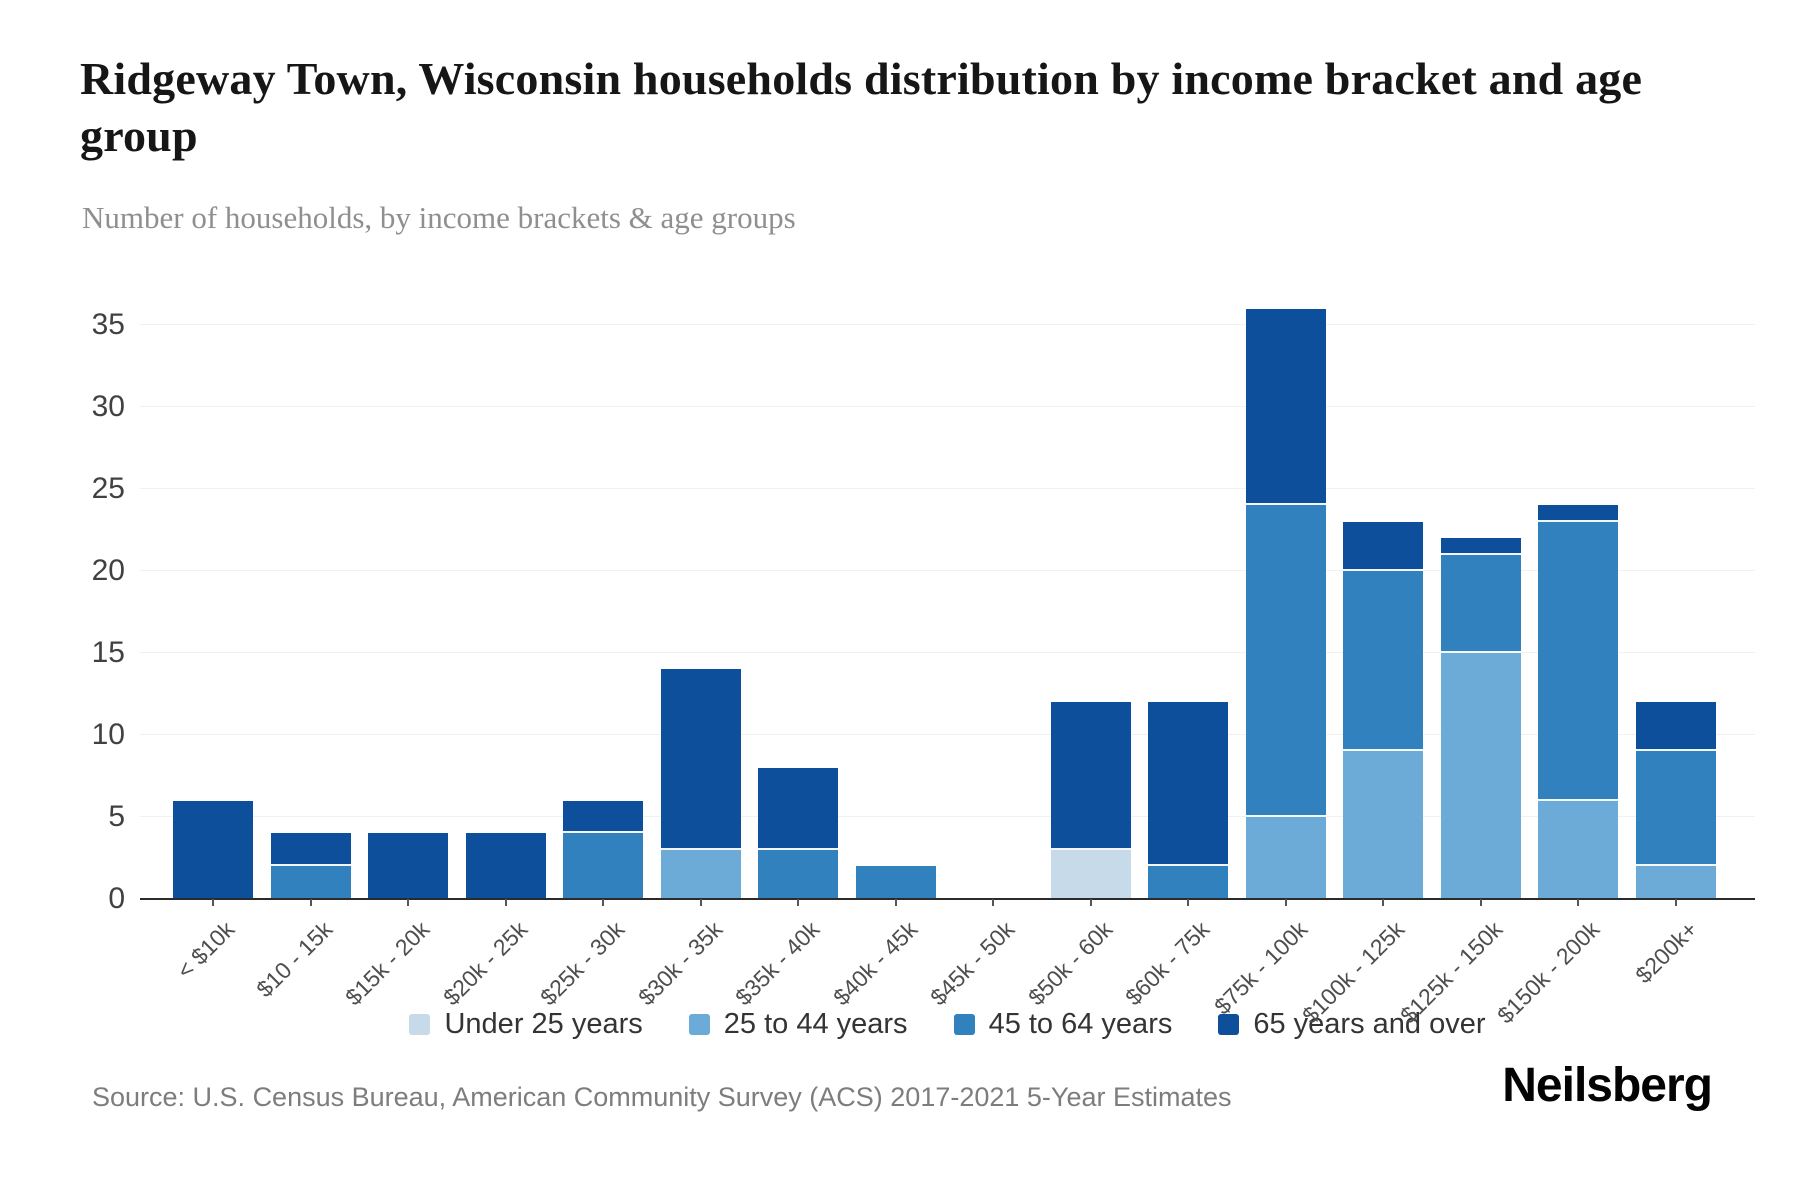  I want to click on bar-20k-25k, so click(505, 866).